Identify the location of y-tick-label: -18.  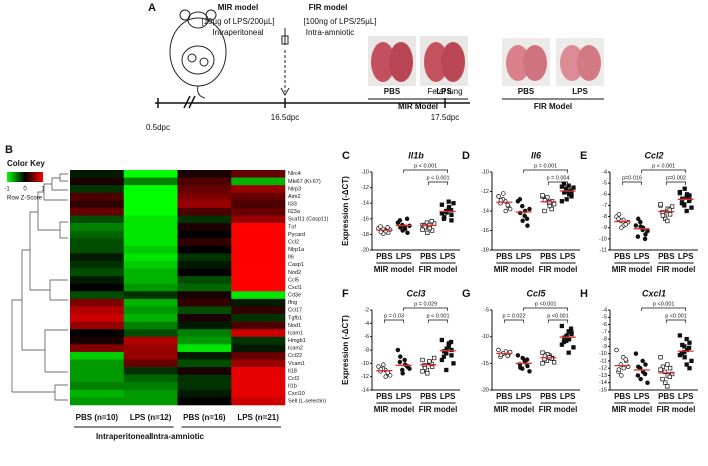
(485, 250).